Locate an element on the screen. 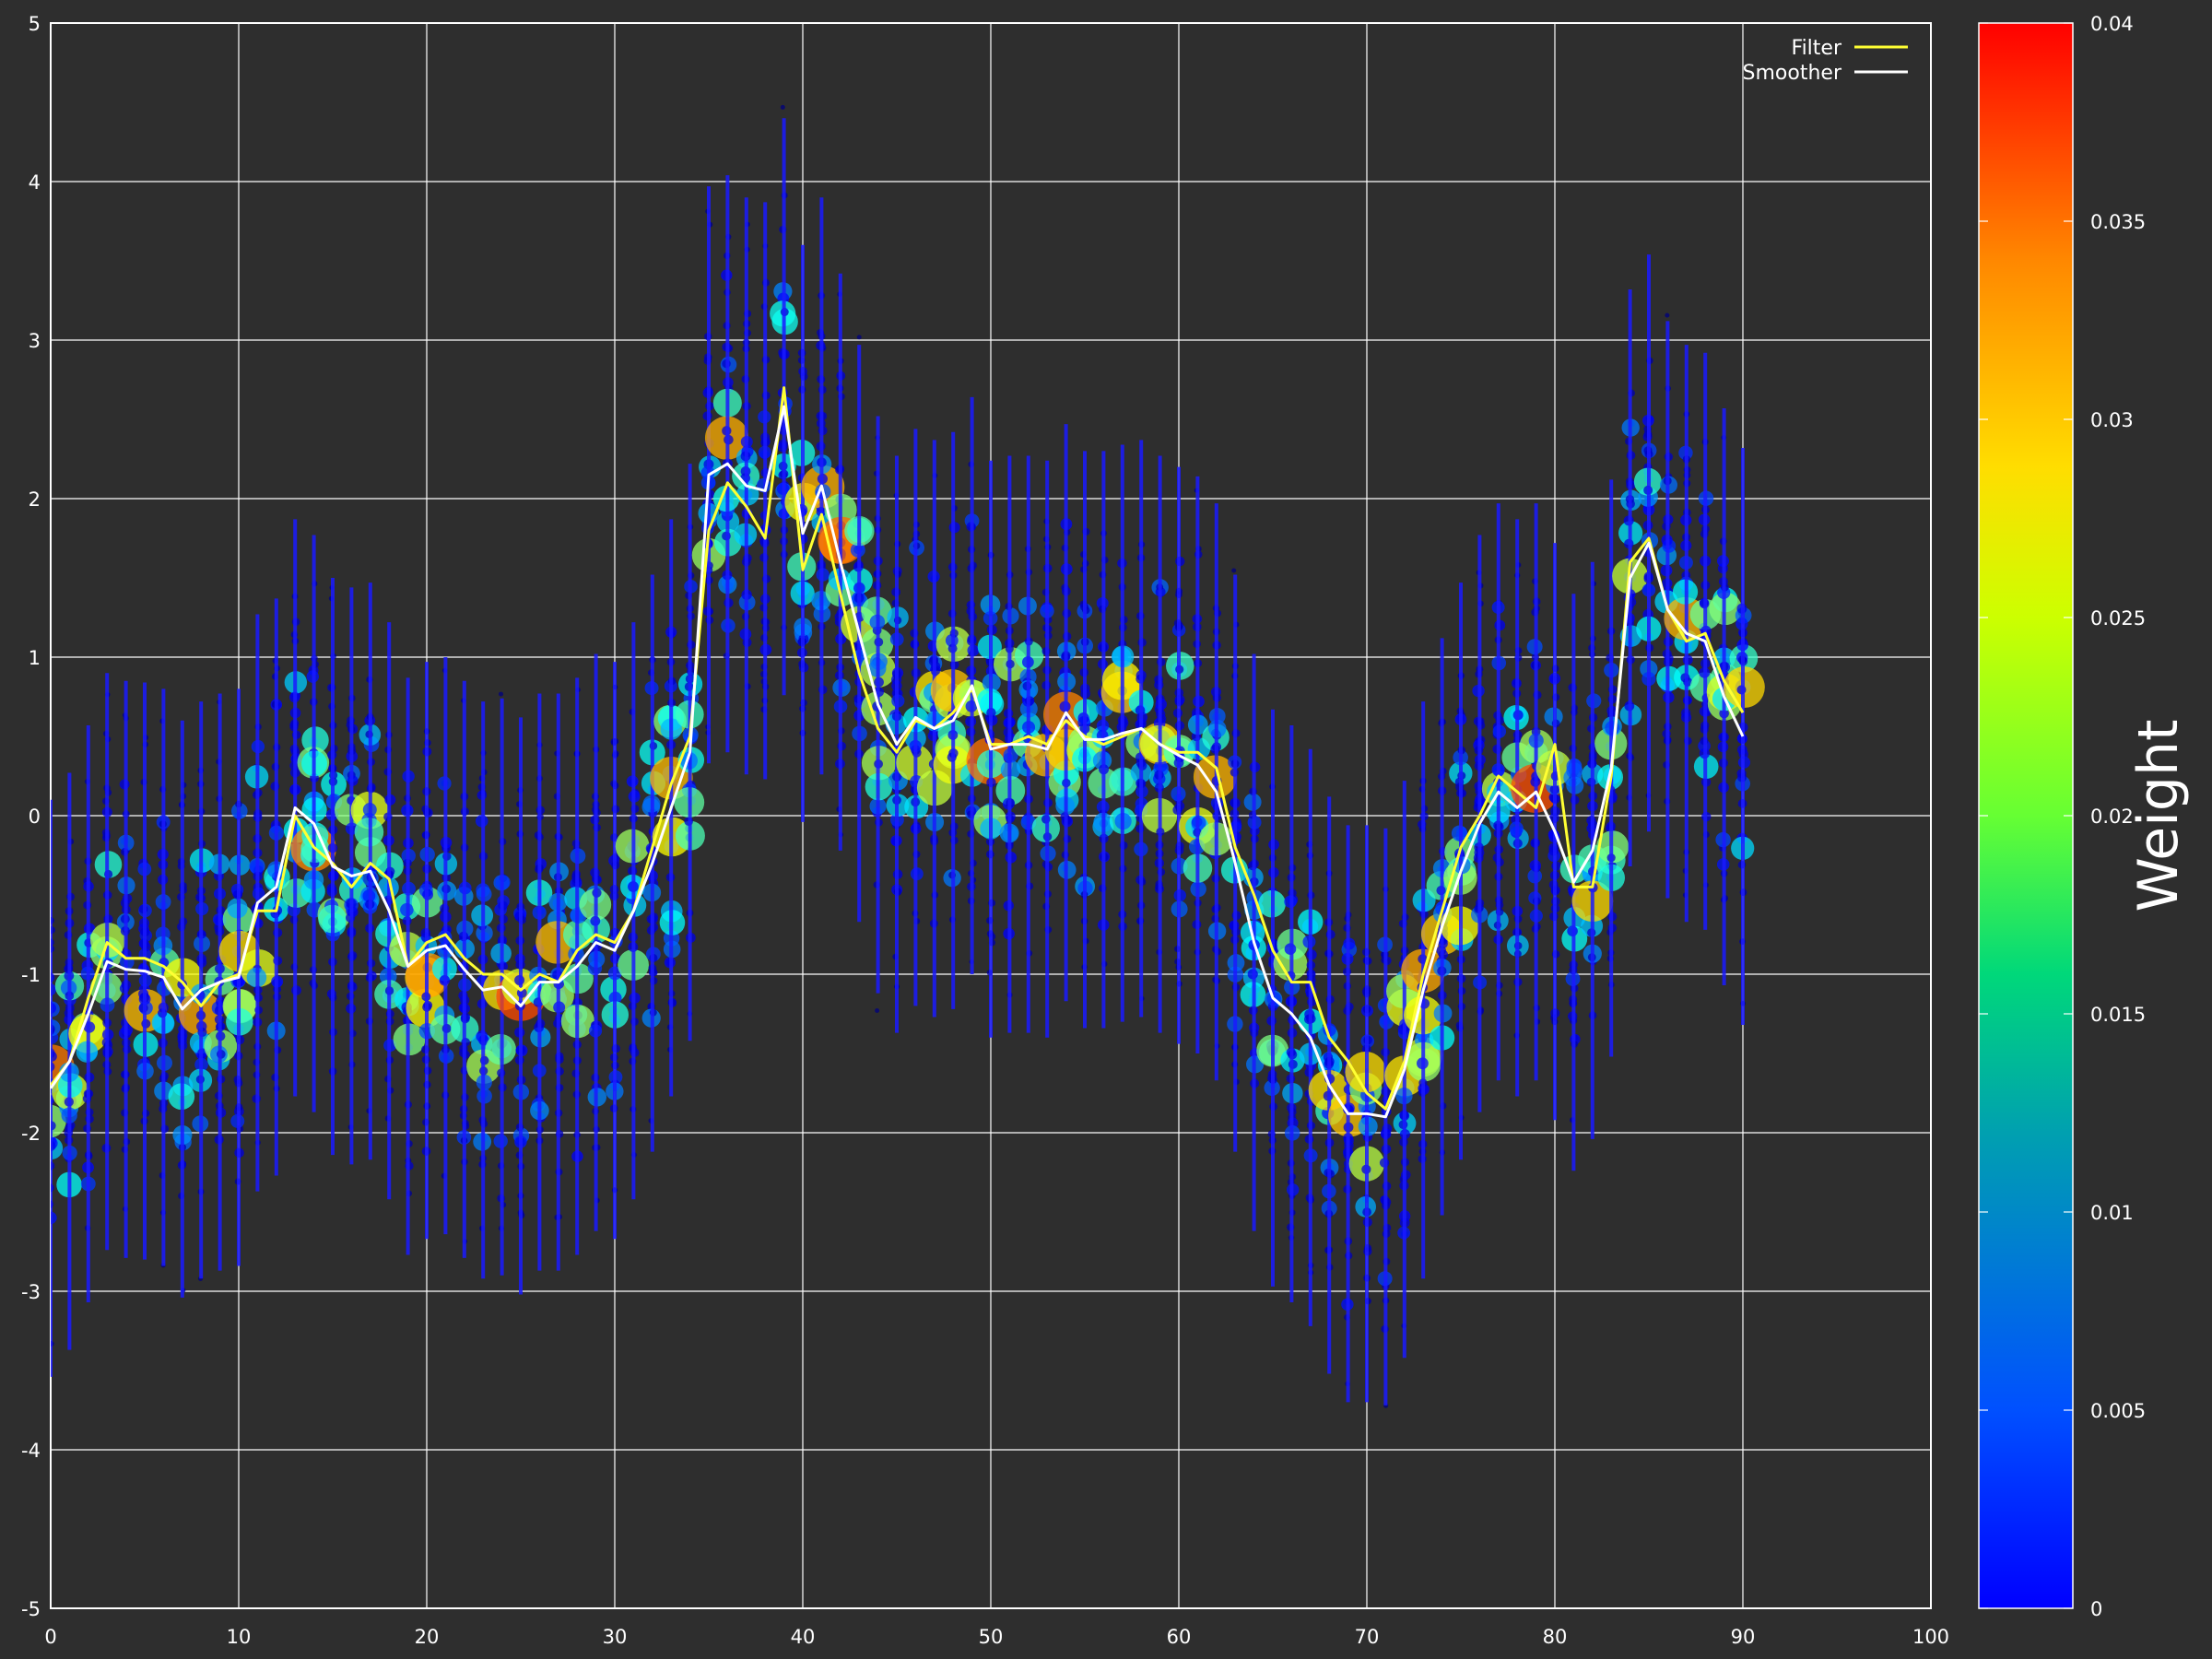 The width and height of the screenshot is (2212, 1659). x-axis-ticks: 0 10 20 30 40 50 60 70 80 90 100 is located at coordinates (996, 1637).